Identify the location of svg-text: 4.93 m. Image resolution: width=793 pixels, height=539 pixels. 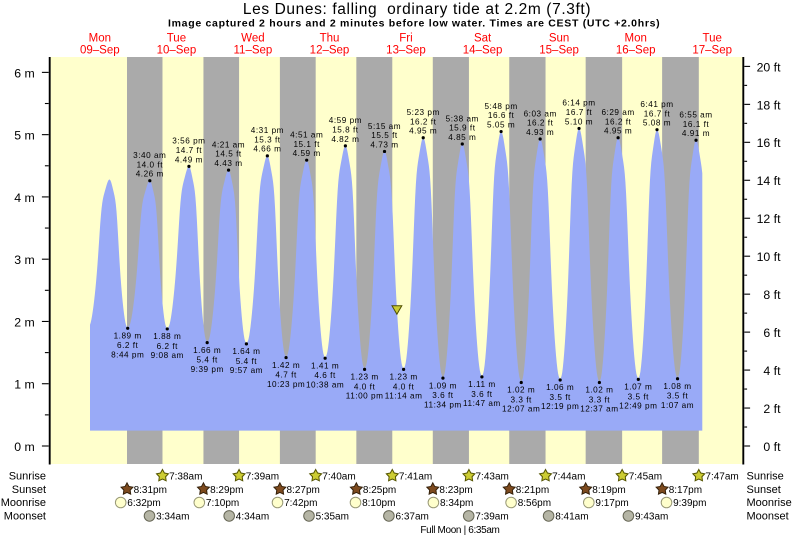
(540, 132).